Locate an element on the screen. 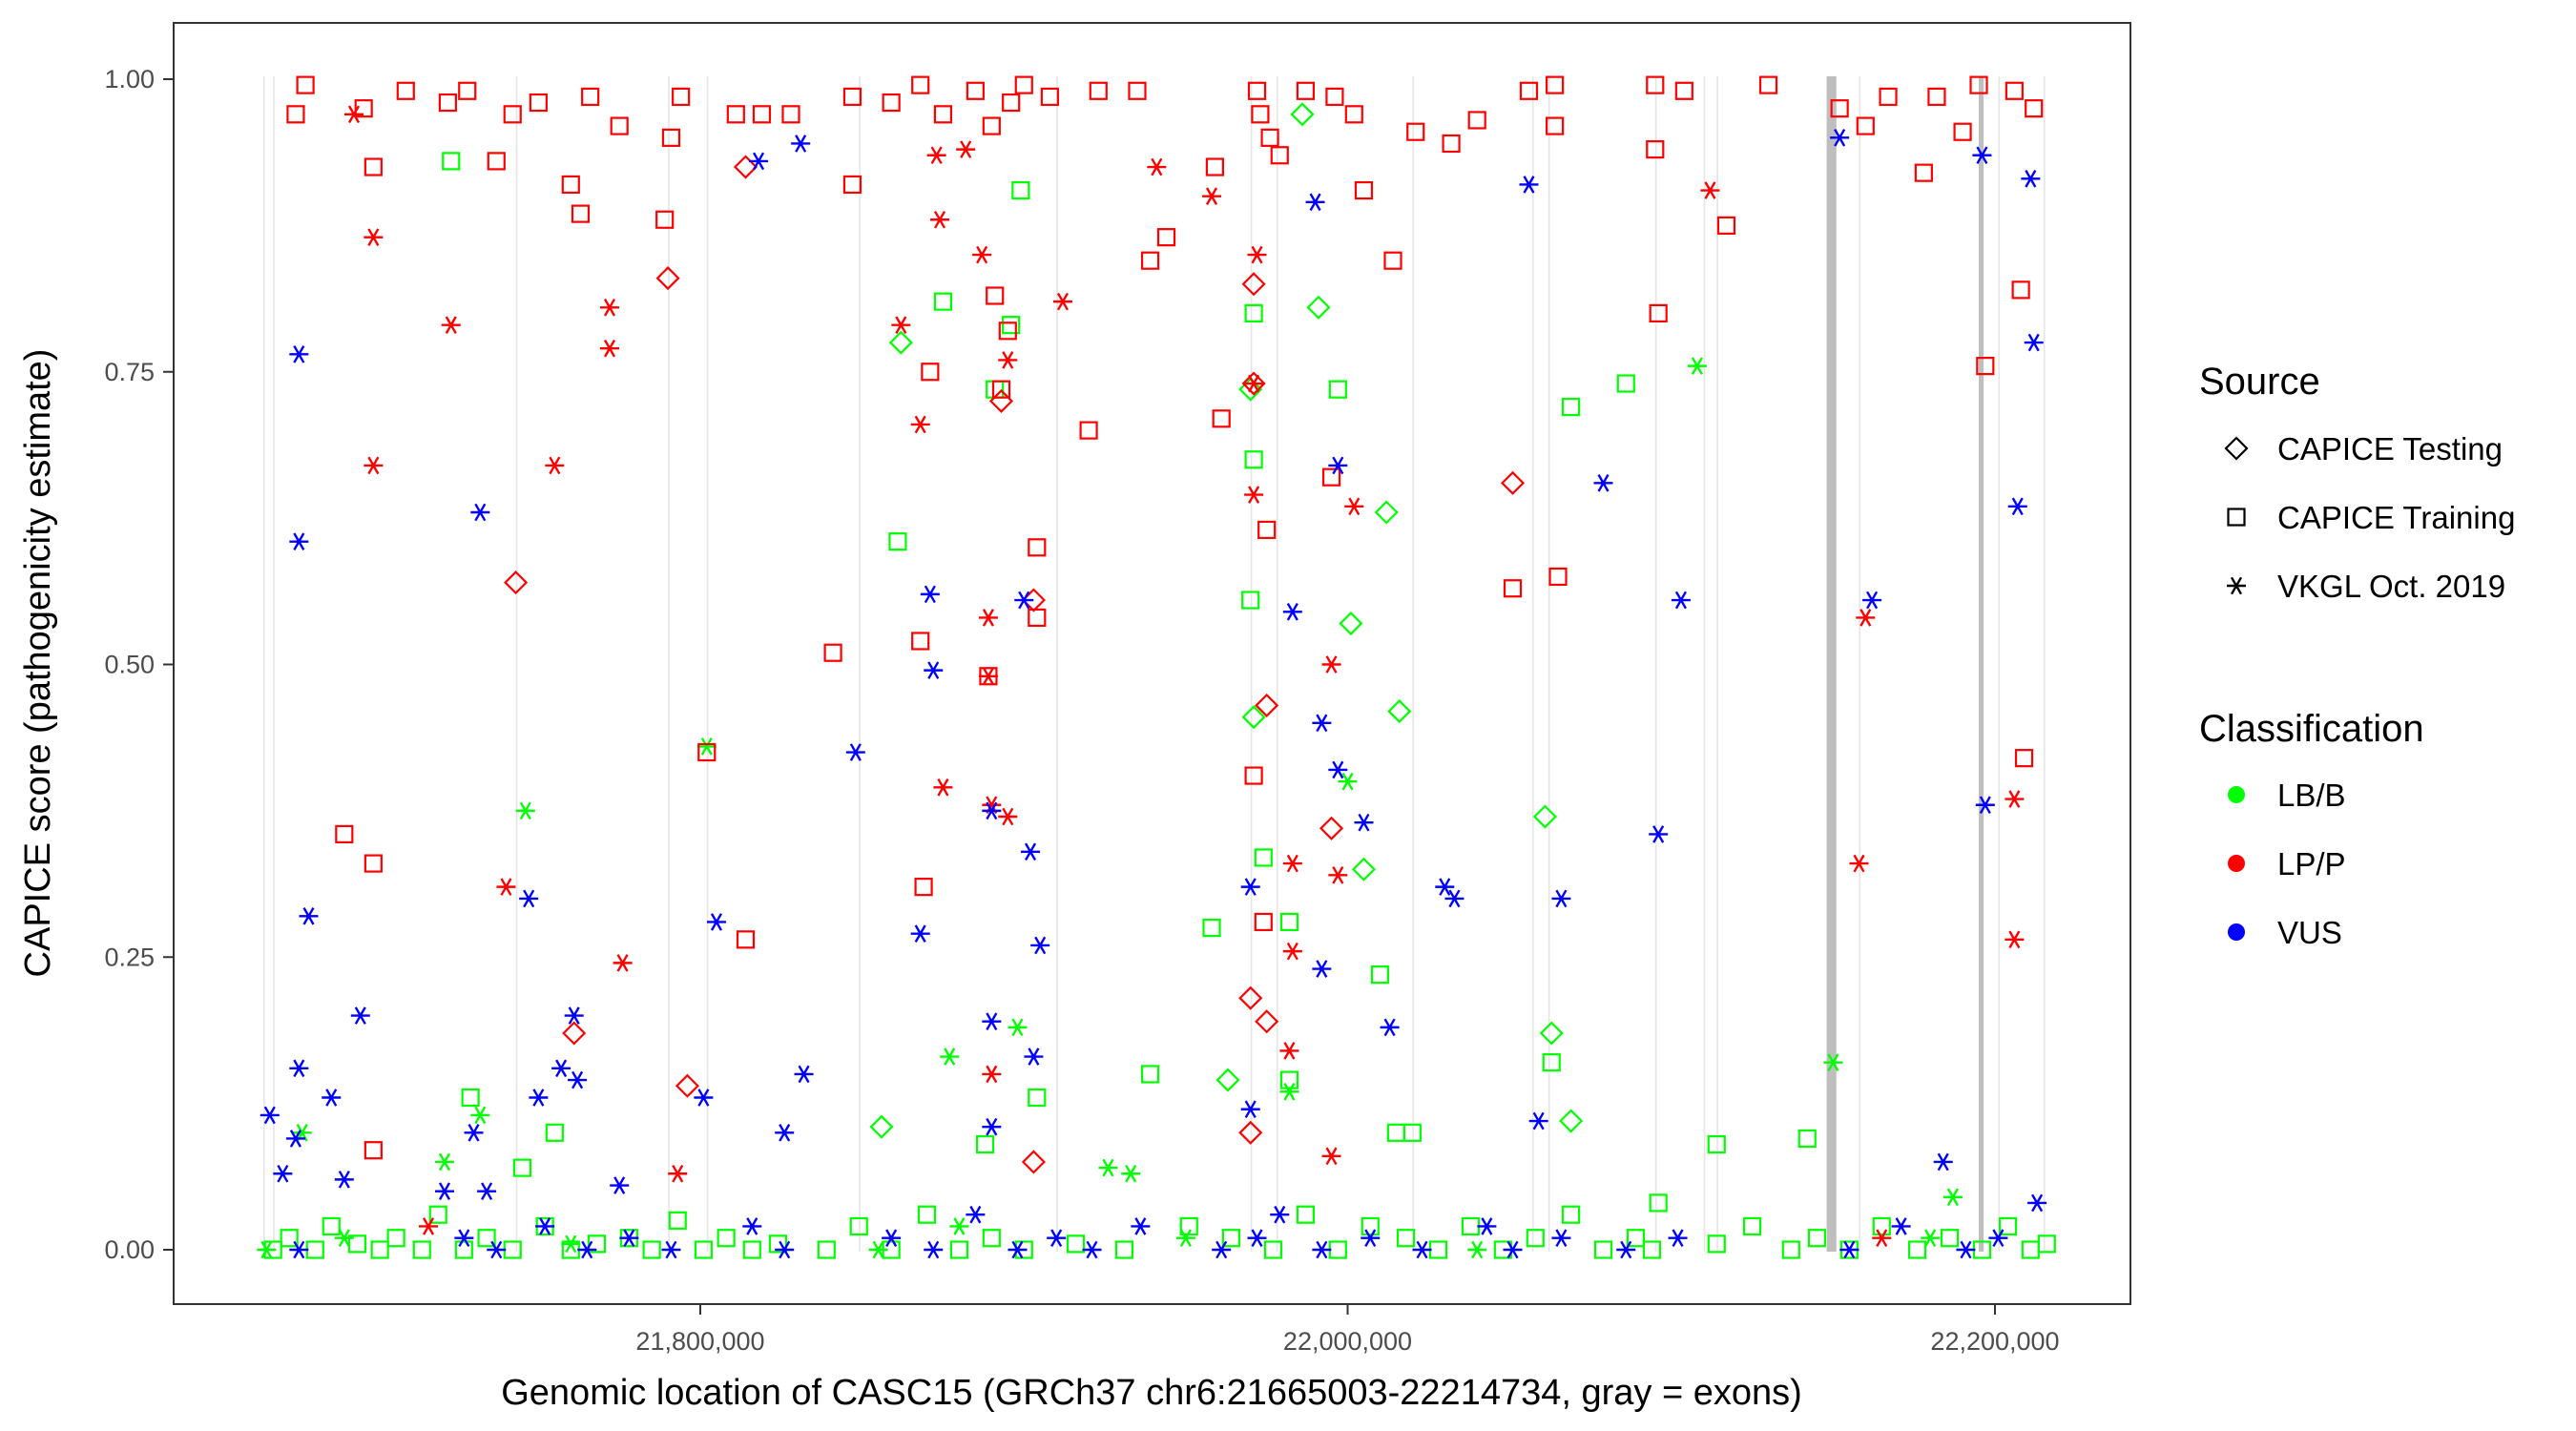 This screenshot has width=2576, height=1431. legend-dot-icon is located at coordinates (2236, 795).